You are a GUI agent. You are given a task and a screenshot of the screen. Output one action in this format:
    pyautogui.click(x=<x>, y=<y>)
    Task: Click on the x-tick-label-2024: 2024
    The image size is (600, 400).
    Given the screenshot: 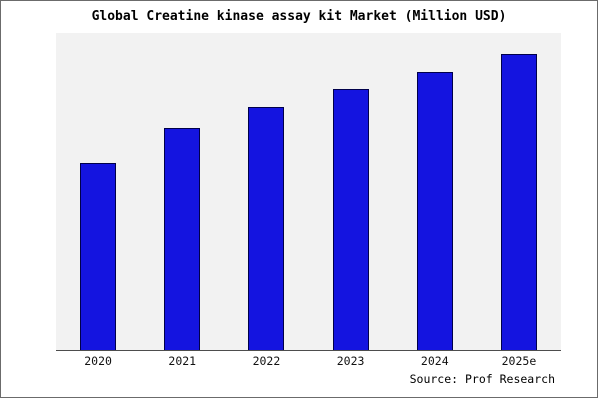 What is the action you would take?
    pyautogui.click(x=434, y=361)
    